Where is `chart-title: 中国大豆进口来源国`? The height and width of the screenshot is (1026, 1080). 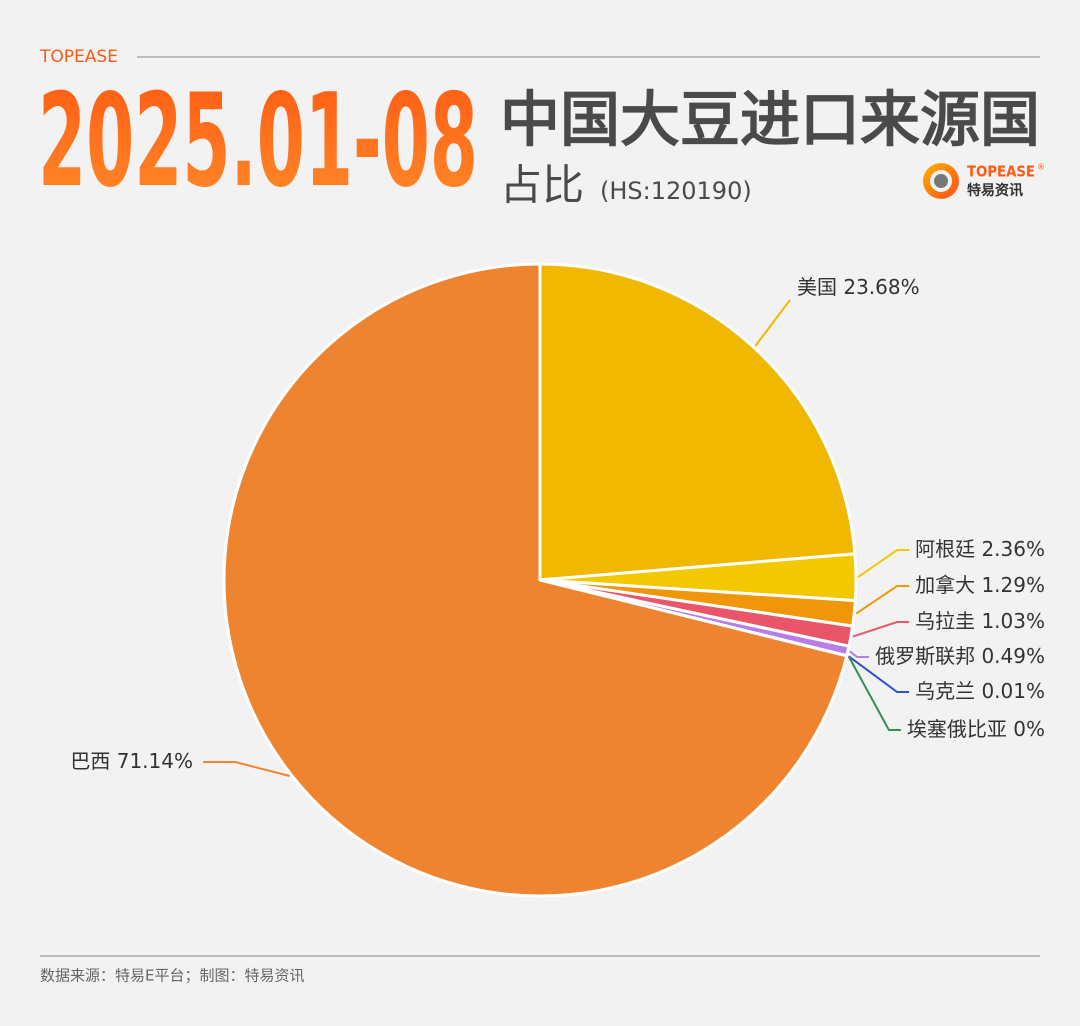
chart-title: 中国大豆进口来源国 is located at coordinates (770, 121).